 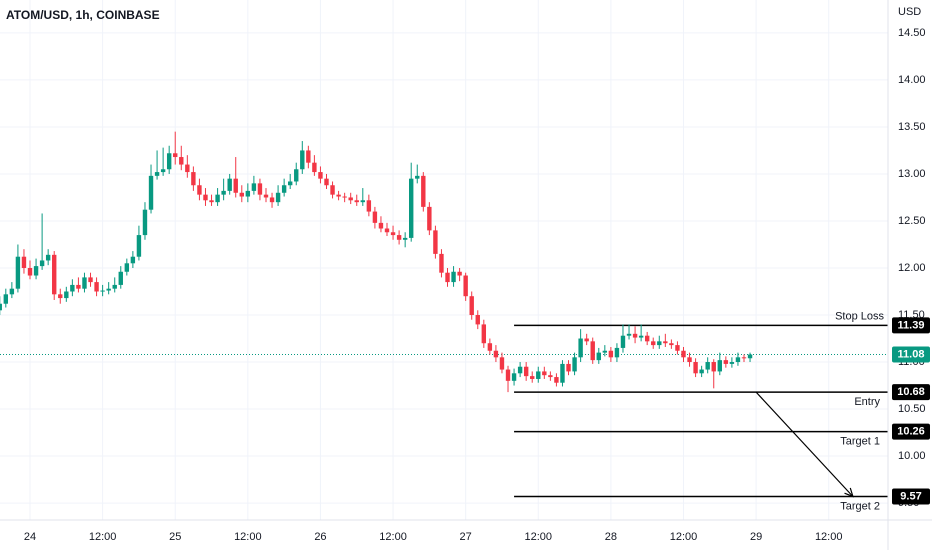 What do you see at coordinates (912, 33) in the screenshot?
I see `y-tick-label: 14.50` at bounding box center [912, 33].